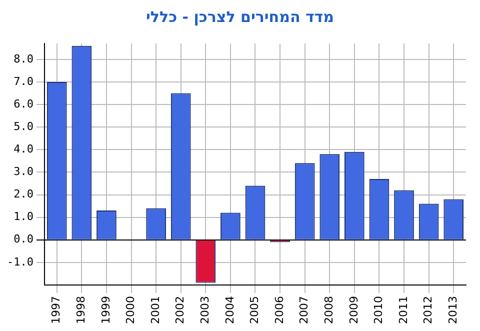  I want to click on x-tick-label: 2001, so click(155, 310).